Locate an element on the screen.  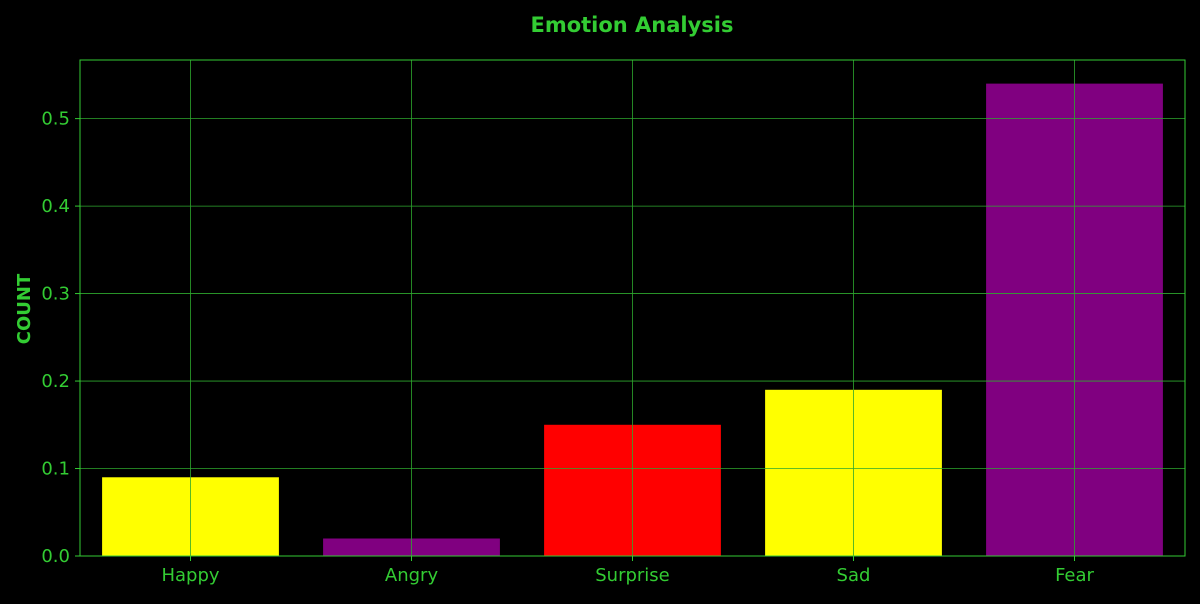
y-tick-label: 0.1 is located at coordinates (55, 469).